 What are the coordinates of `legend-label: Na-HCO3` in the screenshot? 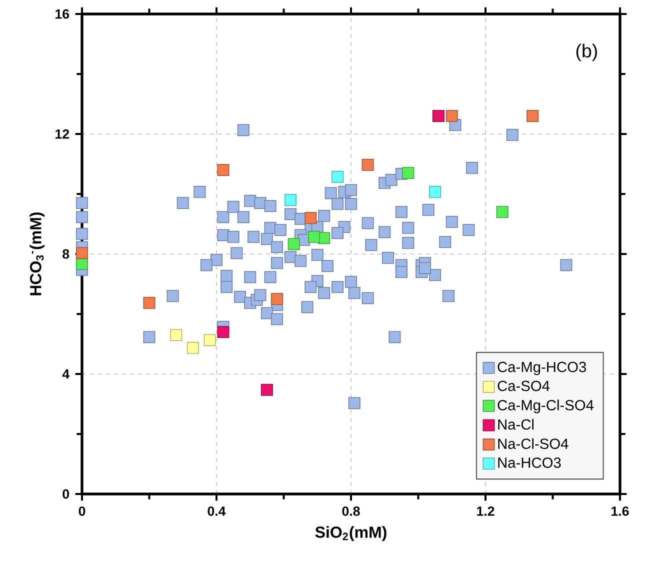 It's located at (529, 463).